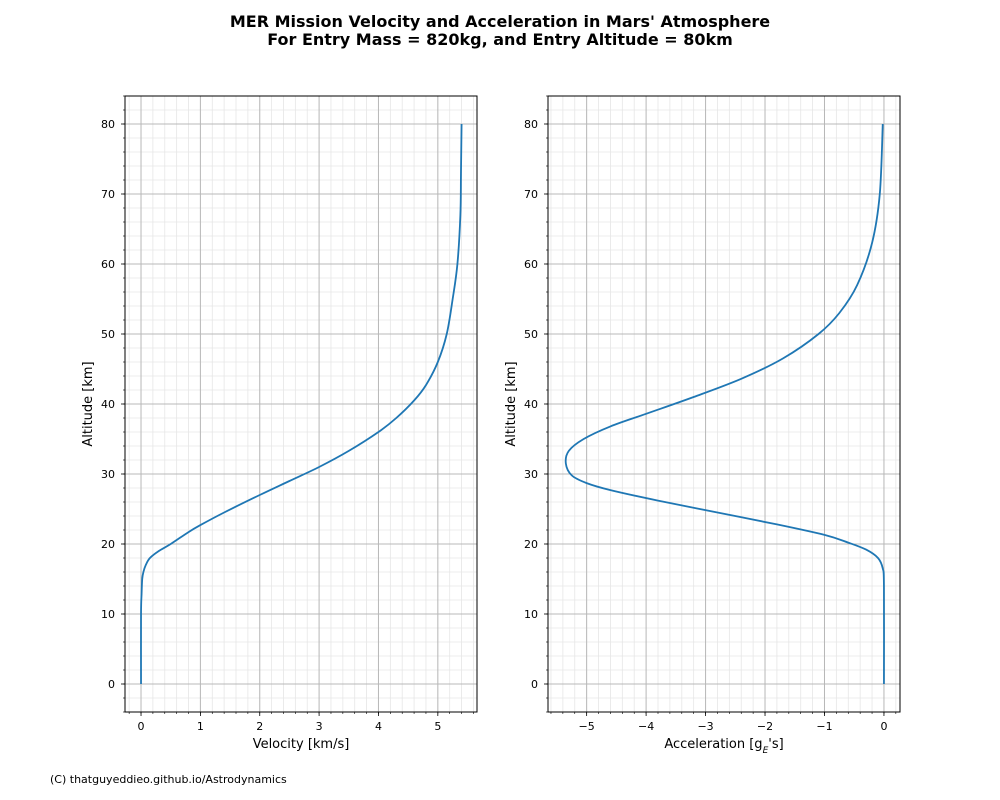 The width and height of the screenshot is (1000, 800). Describe the element at coordinates (765, 726) in the screenshot. I see `x-tick-label: −2` at that location.